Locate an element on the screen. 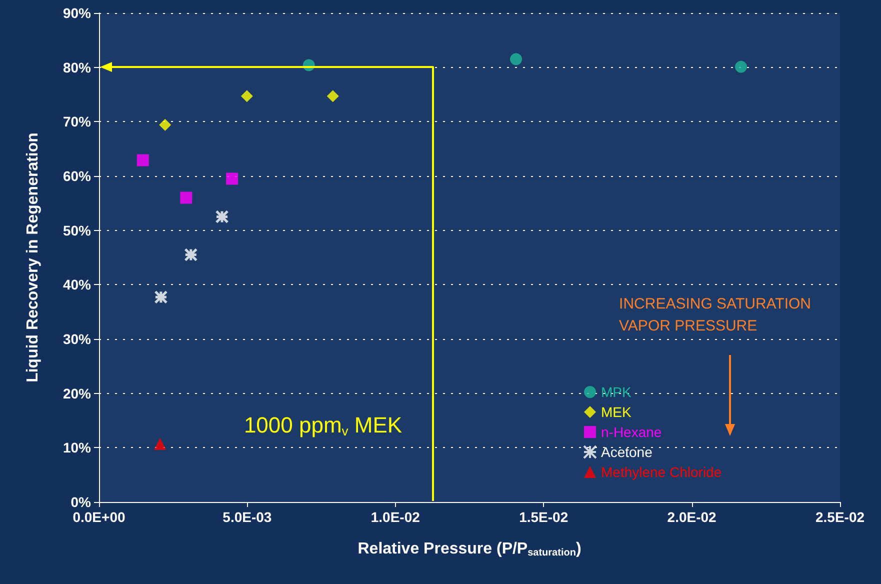 This screenshot has width=881, height=584. legend-label: Acetone is located at coordinates (627, 452).